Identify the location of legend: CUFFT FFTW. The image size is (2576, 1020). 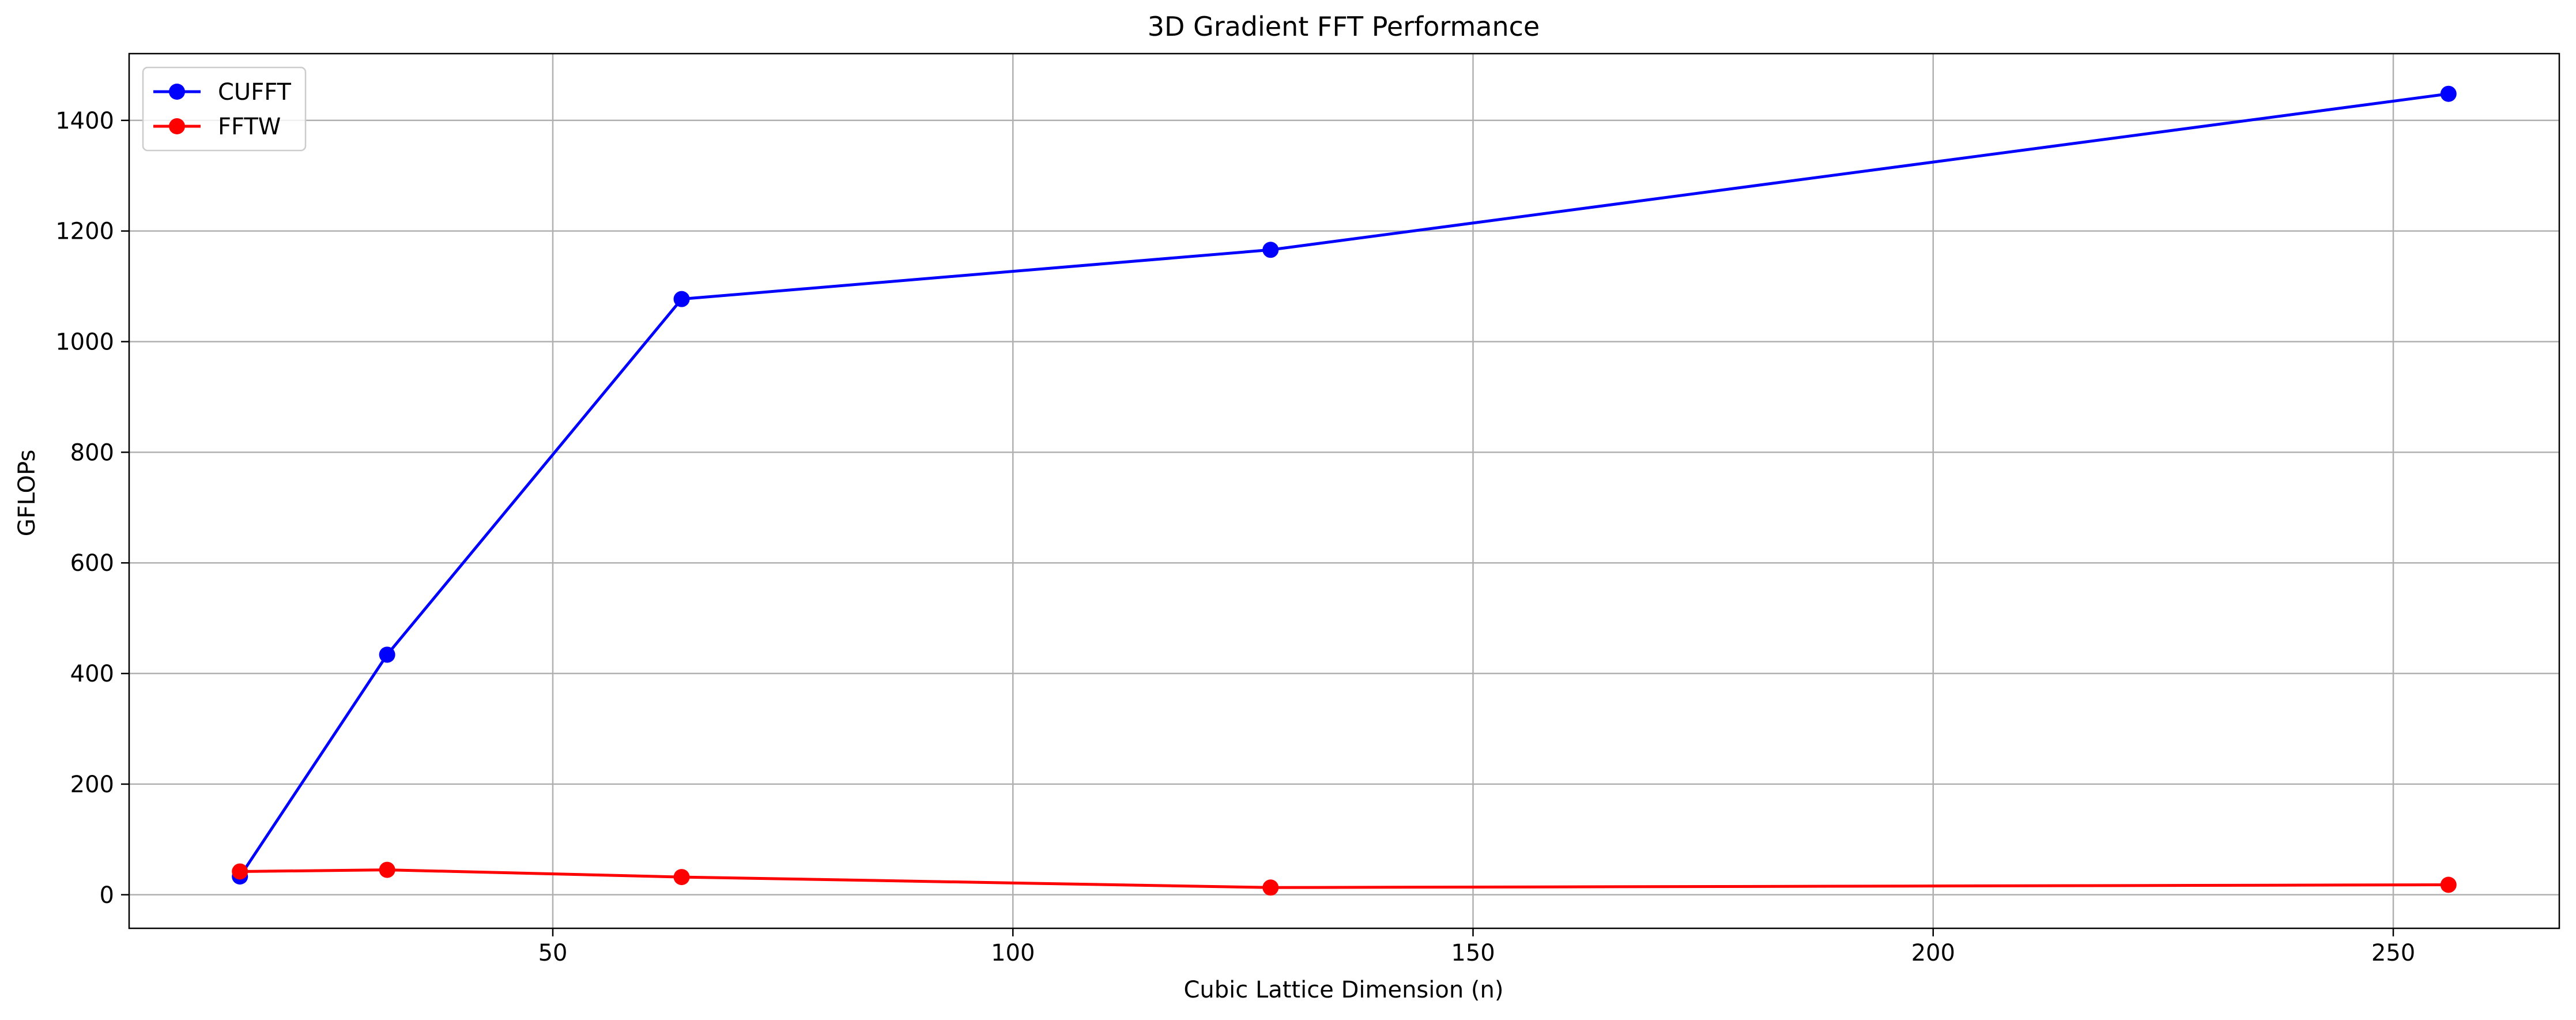
(224, 109).